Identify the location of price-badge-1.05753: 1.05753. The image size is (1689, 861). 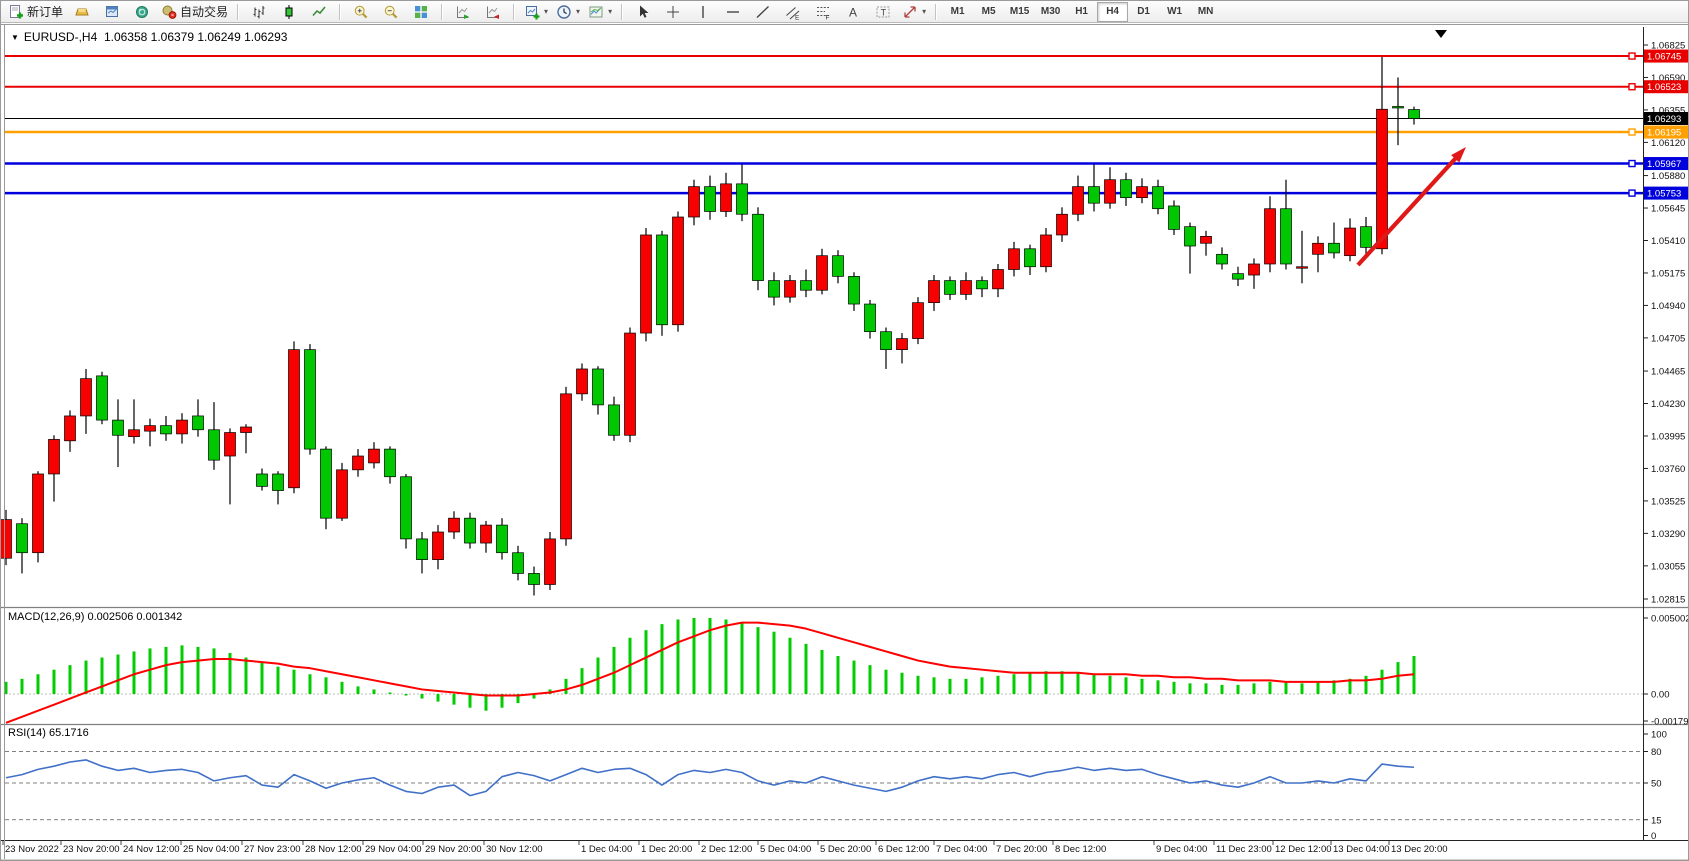
(1666, 193).